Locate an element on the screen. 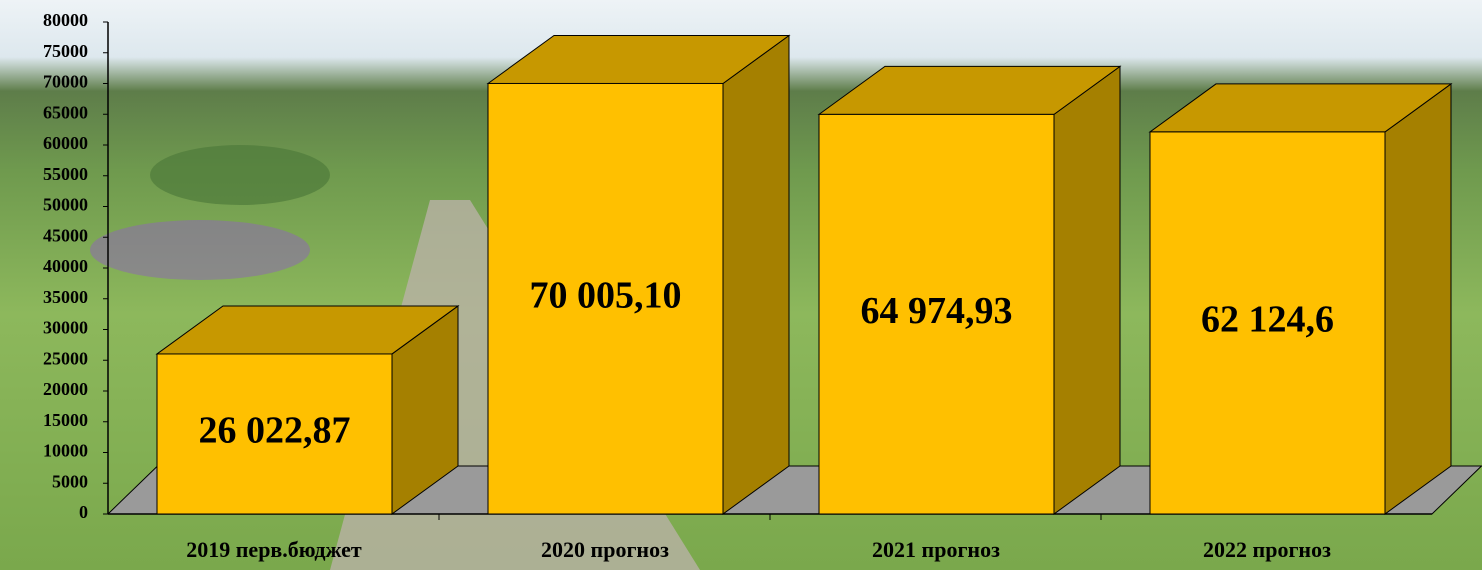 This screenshot has height=575, width=1482. flowers is located at coordinates (200, 250).